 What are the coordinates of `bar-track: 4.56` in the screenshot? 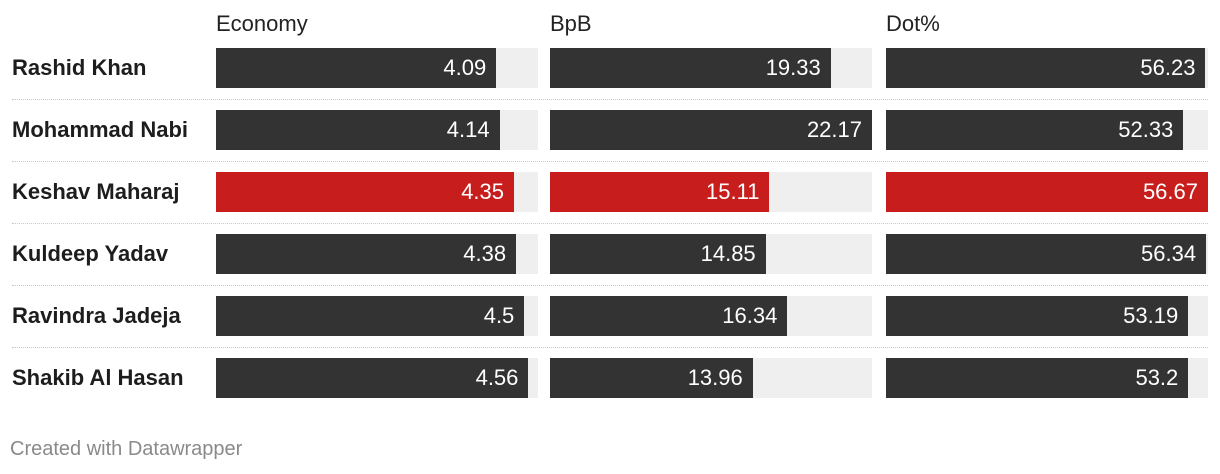 It's located at (377, 378).